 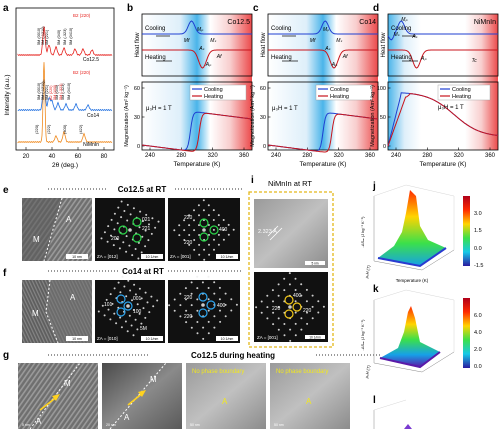 What do you see at coordinates (78, 157) in the screenshot?
I see `xrd-xtick-label: 60` at bounding box center [78, 157].